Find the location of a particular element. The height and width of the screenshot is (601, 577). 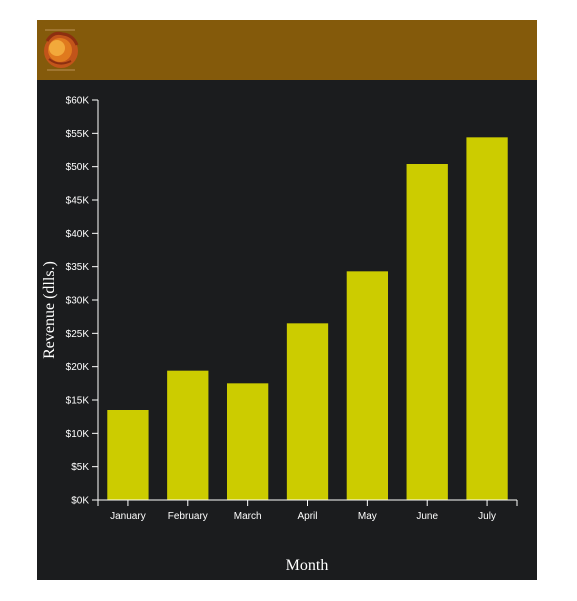

y-tick-label: $30K is located at coordinates (78, 301).